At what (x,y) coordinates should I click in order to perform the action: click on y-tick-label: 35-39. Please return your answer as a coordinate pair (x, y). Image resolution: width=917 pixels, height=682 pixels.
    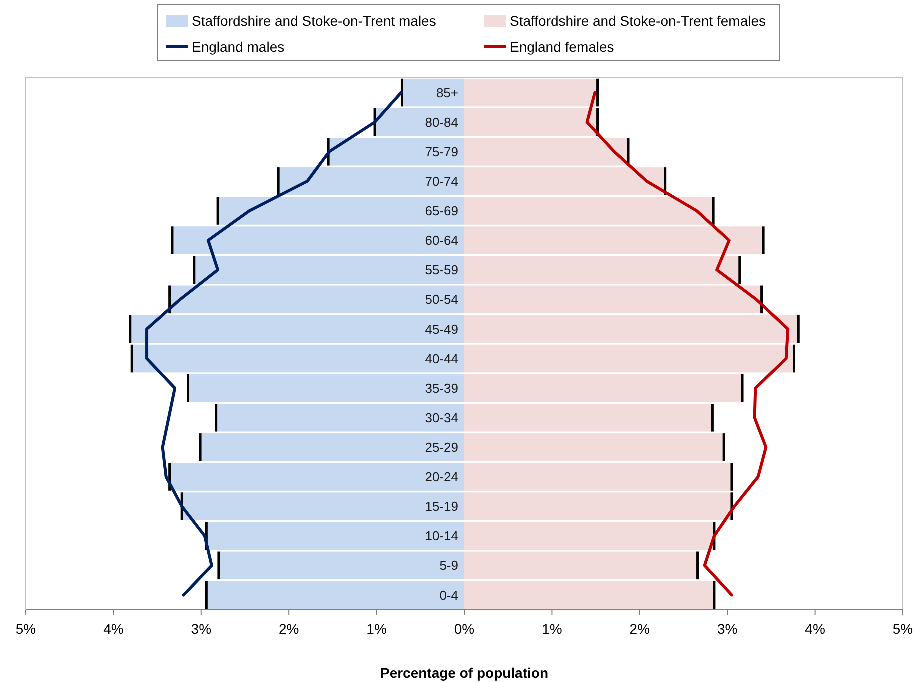
    Looking at the image, I should click on (441, 388).